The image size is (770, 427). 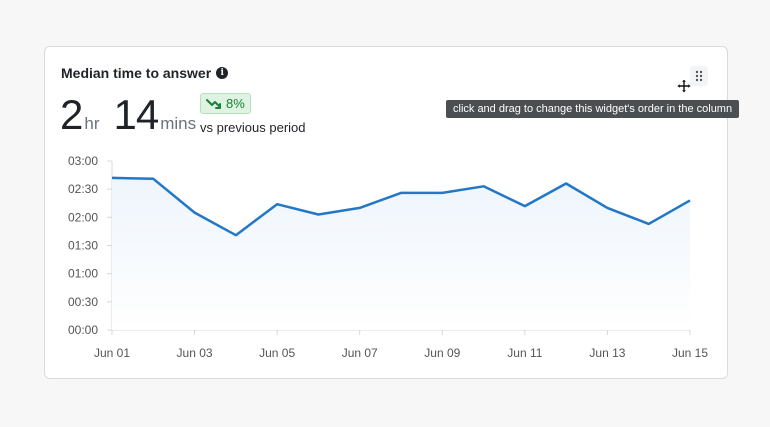 I want to click on metric-value: 2 hr 14 mins, so click(x=132, y=115).